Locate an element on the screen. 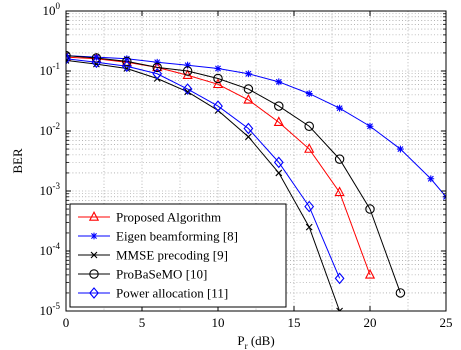 The image size is (461, 350). y-tick-label: 10⁻² is located at coordinates (50, 129).